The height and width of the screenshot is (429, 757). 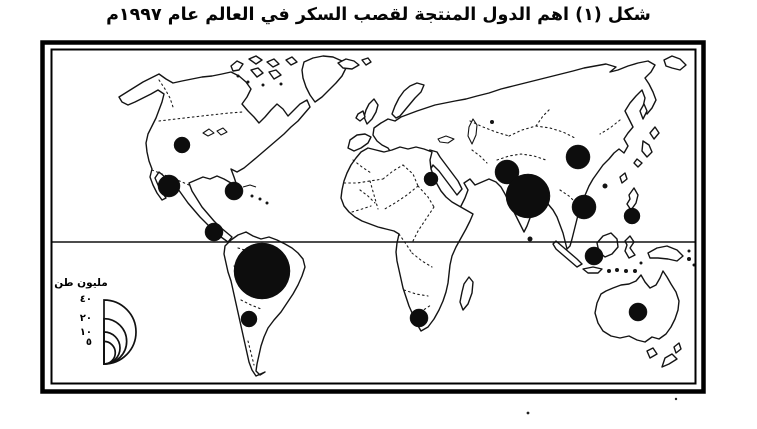 What do you see at coordinates (354, 63) in the screenshot?
I see `iceland-islands` at bounding box center [354, 63].